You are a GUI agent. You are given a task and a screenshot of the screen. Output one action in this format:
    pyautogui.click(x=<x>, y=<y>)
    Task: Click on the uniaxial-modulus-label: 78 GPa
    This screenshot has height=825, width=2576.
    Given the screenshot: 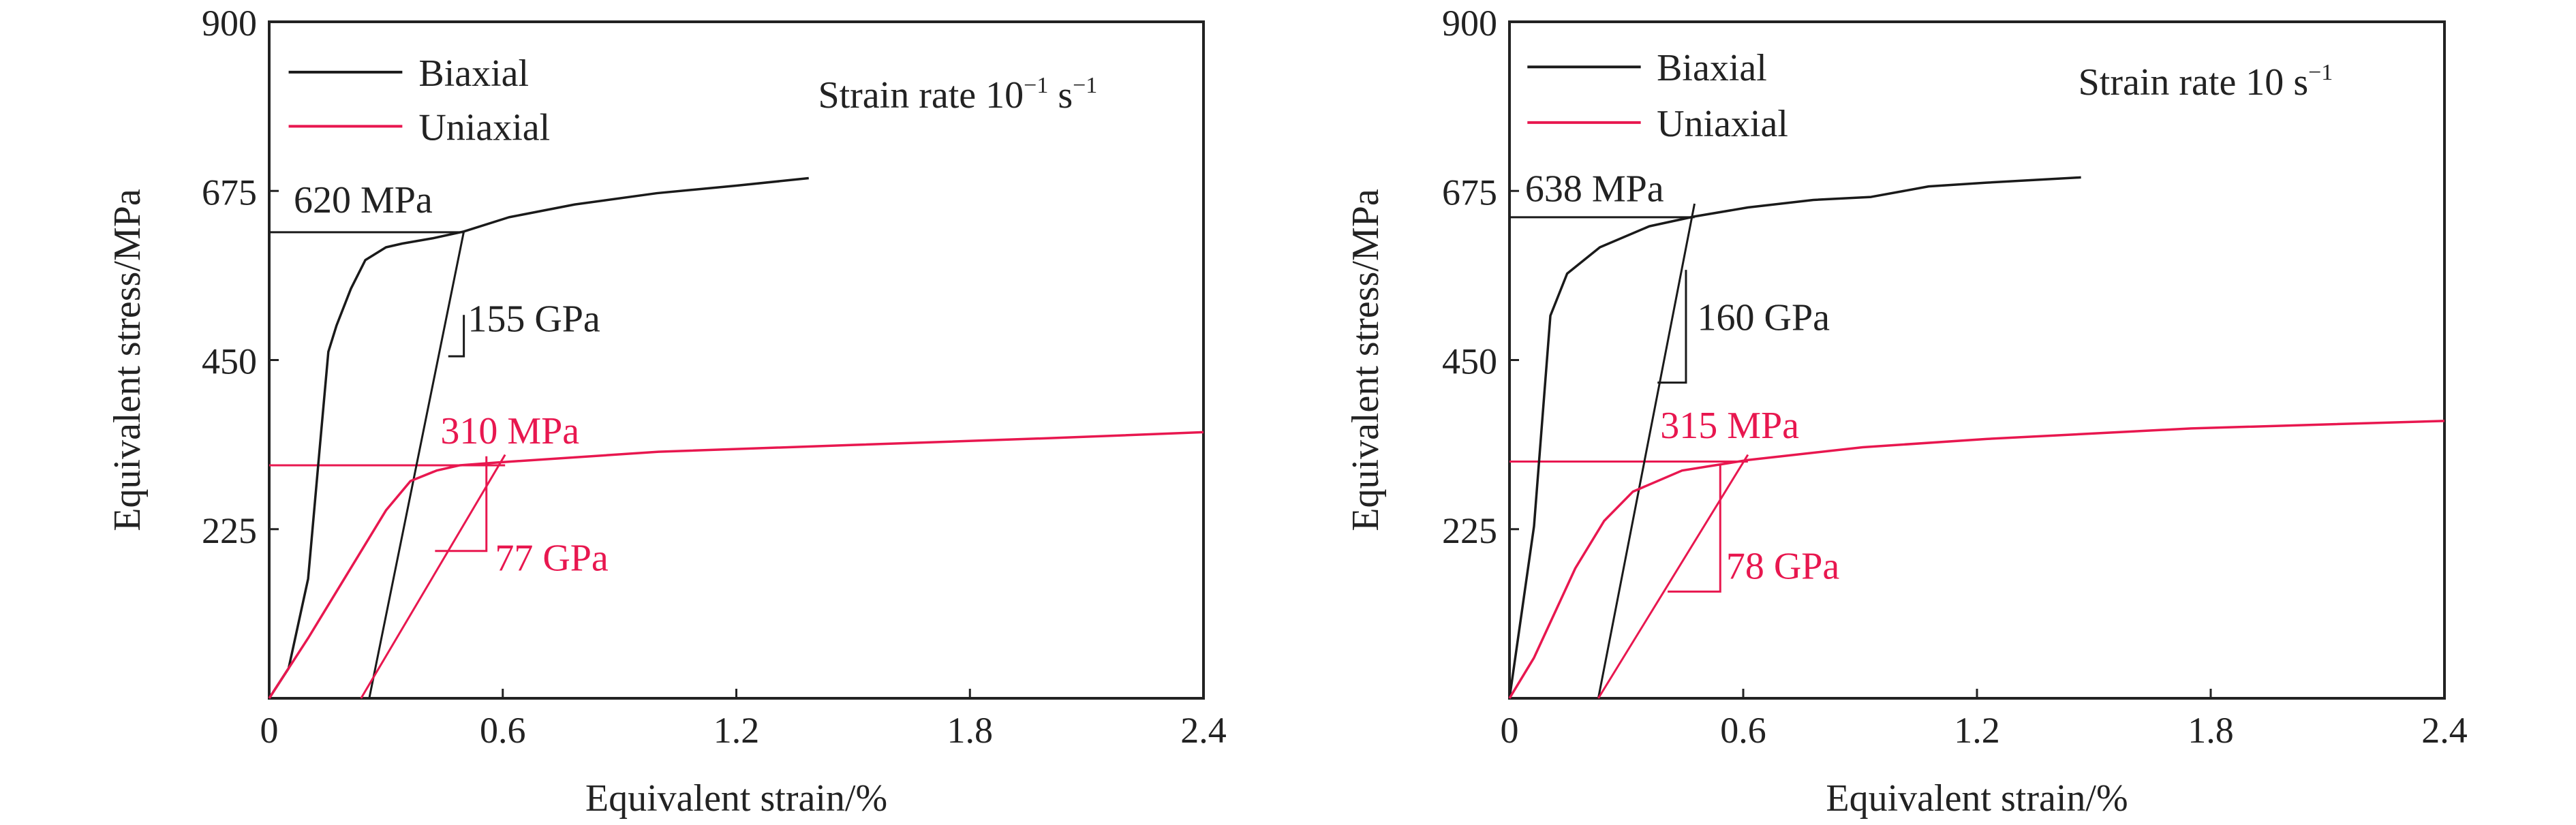 What is the action you would take?
    pyautogui.click(x=1783, y=567)
    